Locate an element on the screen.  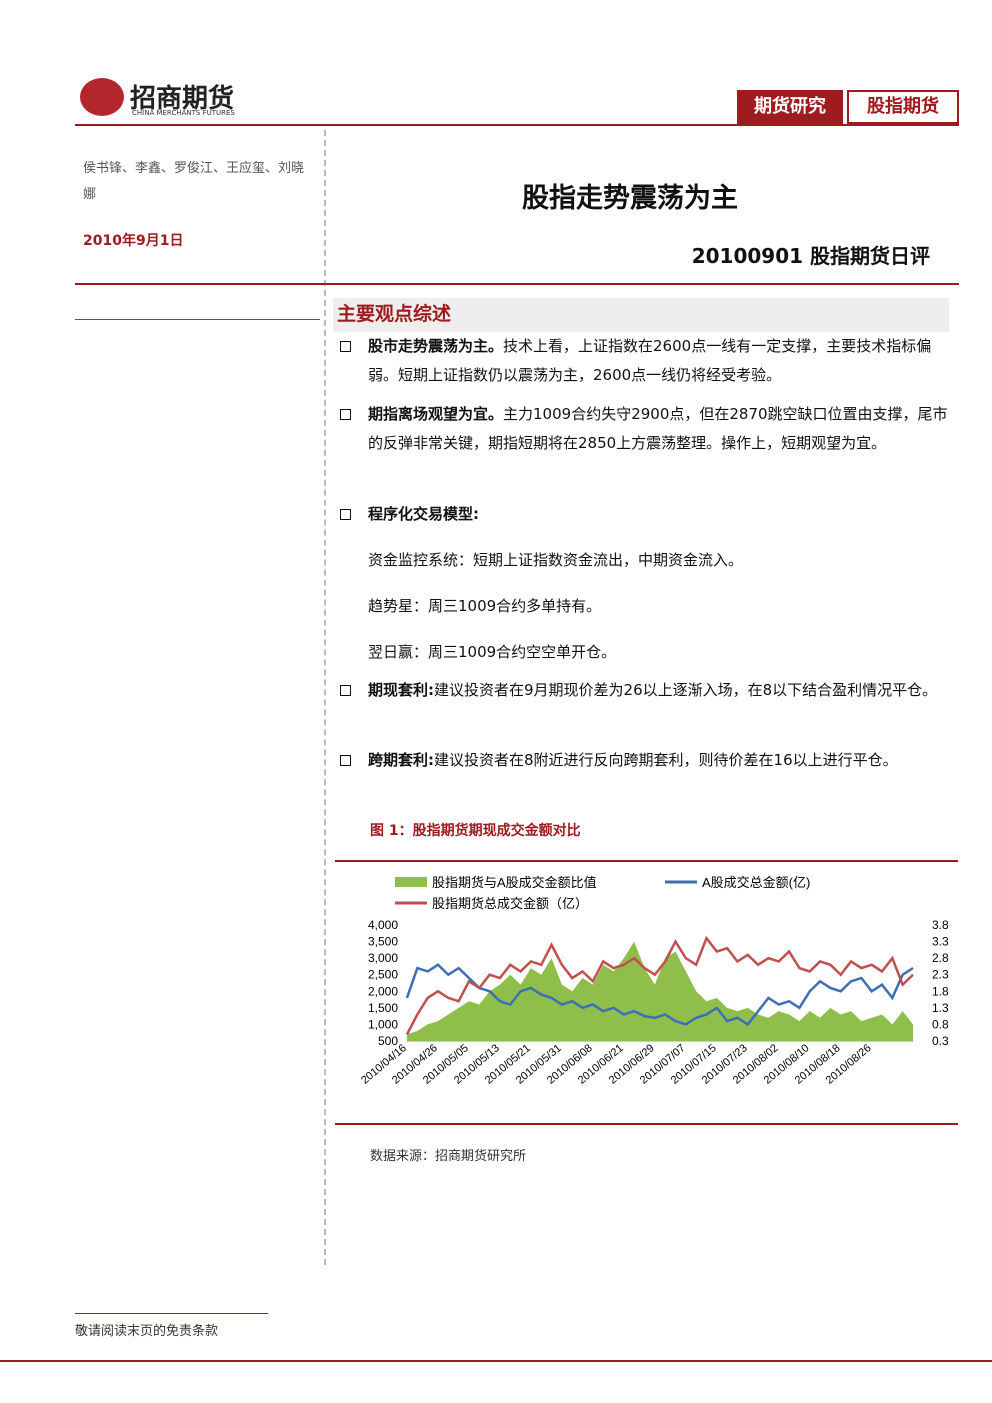
point: 程序化交易模型: is located at coordinates (646, 514).